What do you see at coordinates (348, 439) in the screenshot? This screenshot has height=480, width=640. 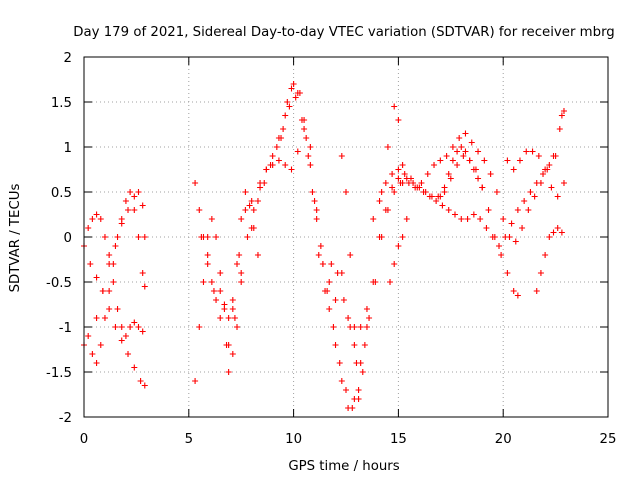 I see `x-tick-labels: 0 5 10 15 20 25` at bounding box center [348, 439].